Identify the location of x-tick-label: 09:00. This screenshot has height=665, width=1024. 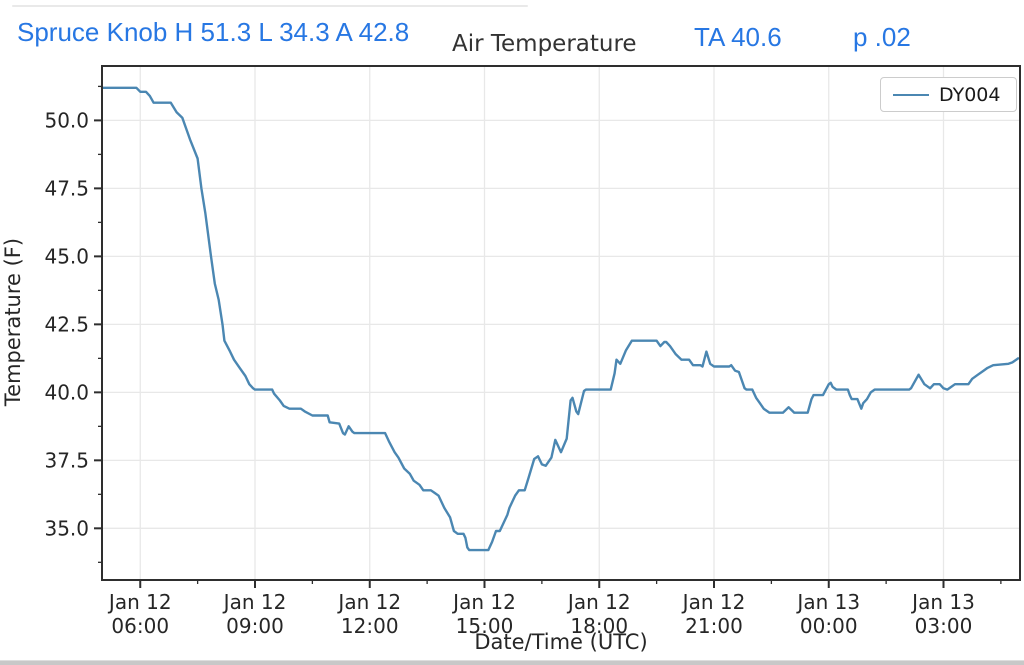
(255, 626).